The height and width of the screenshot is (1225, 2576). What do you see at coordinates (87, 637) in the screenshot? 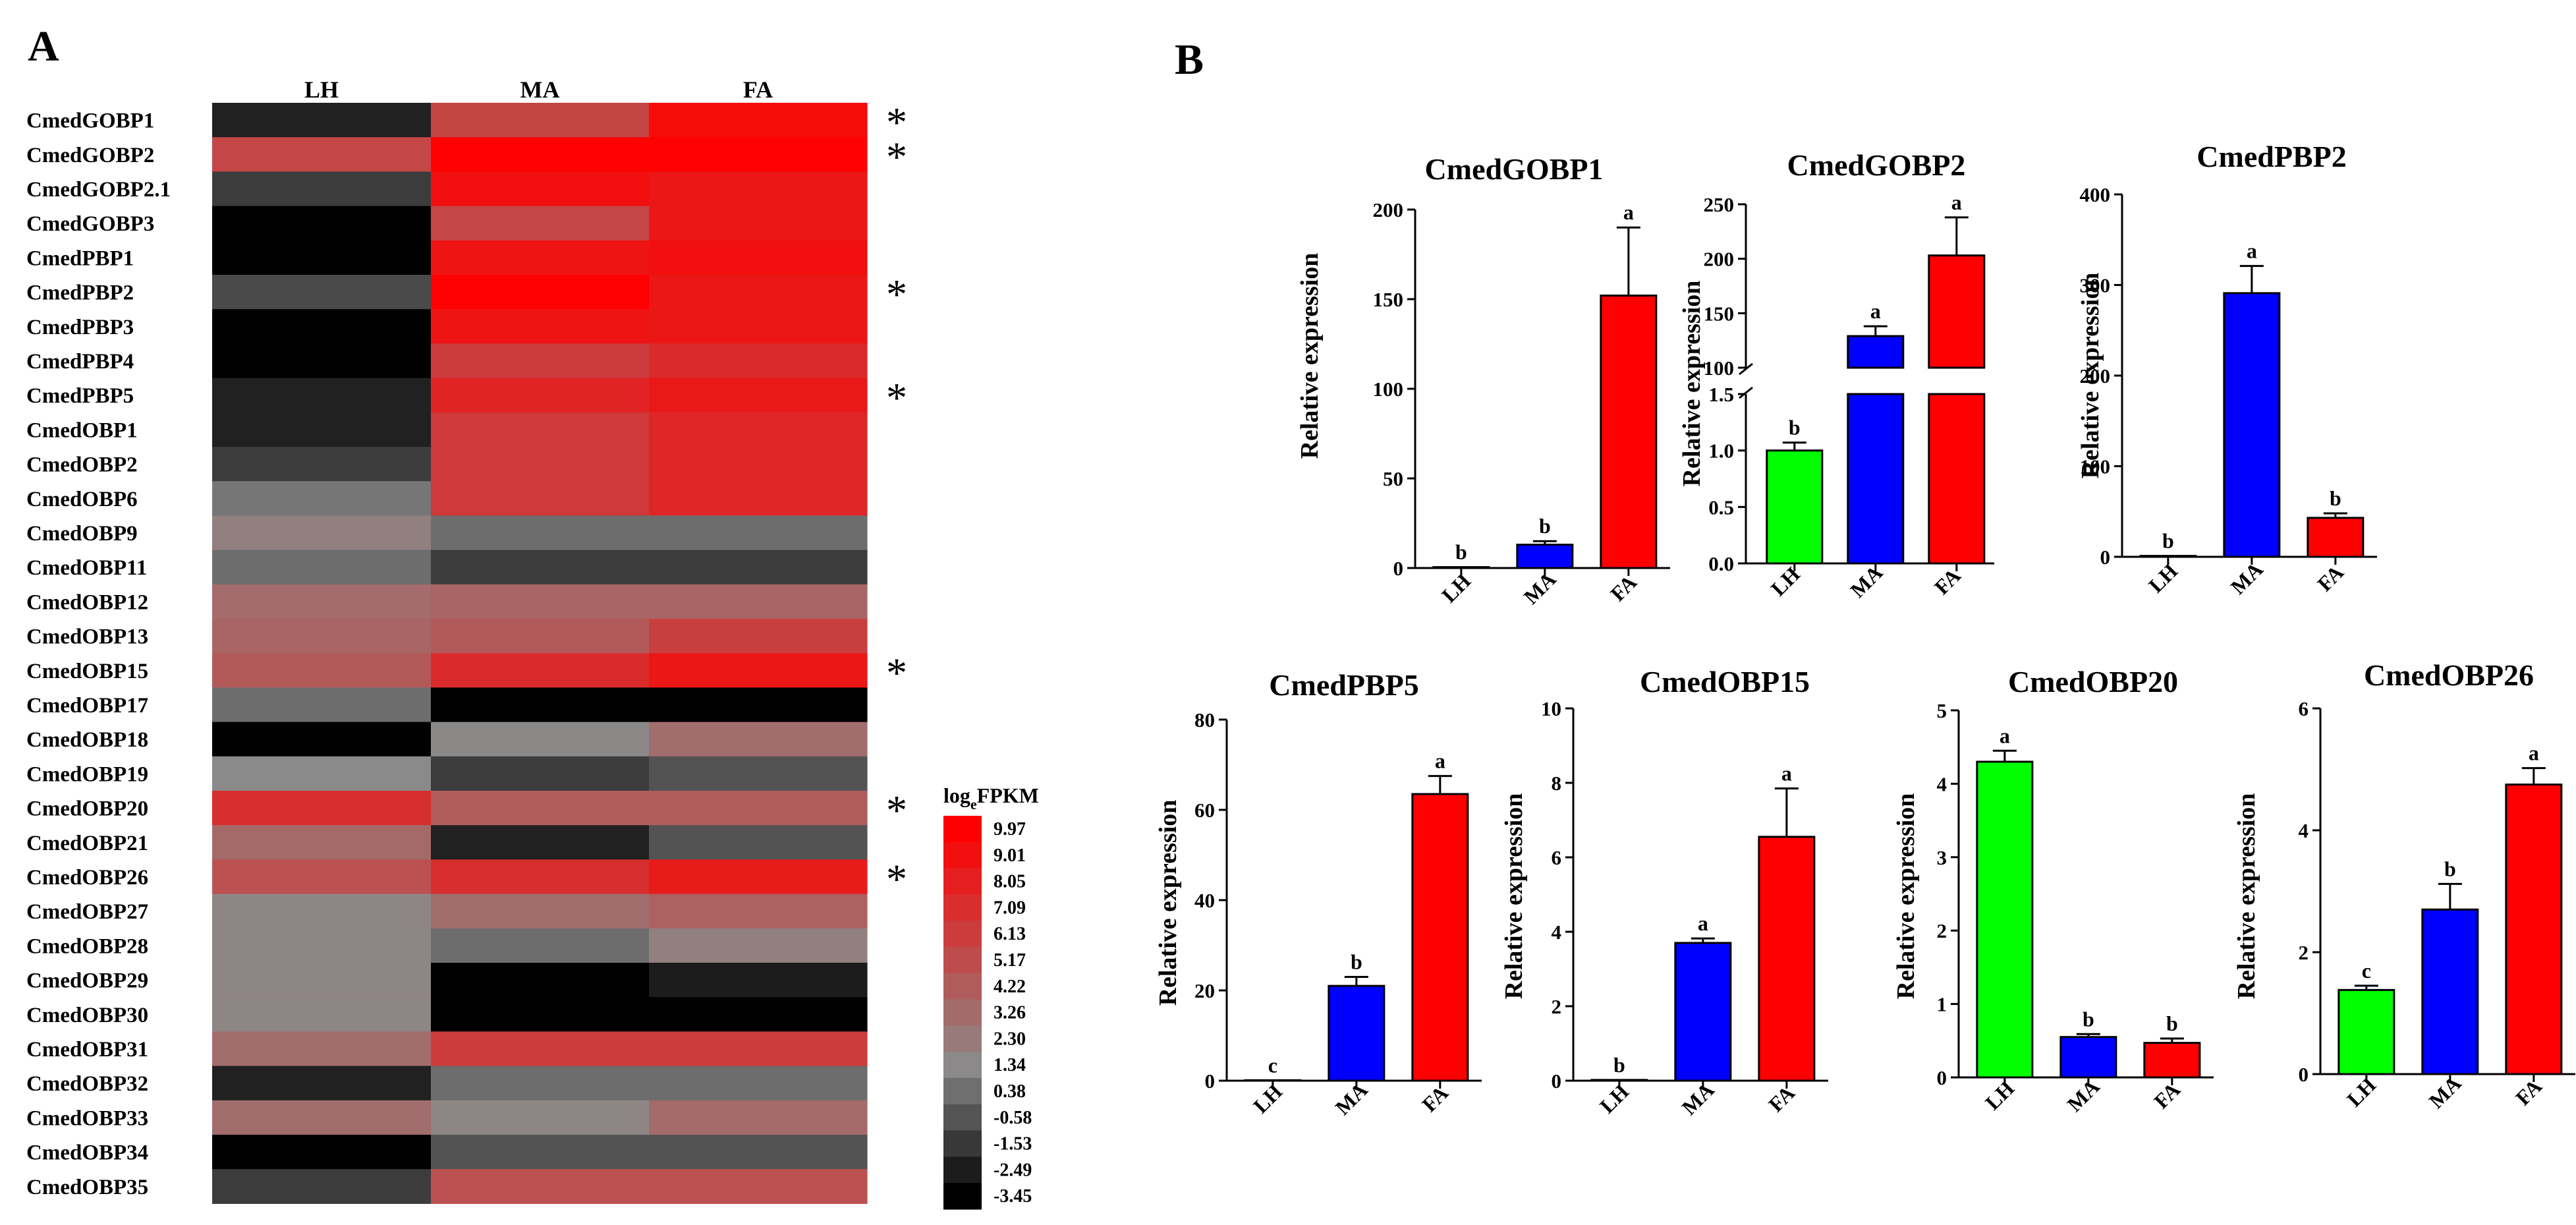
I see `heatmap-row-label: CmedOBP13` at bounding box center [87, 637].